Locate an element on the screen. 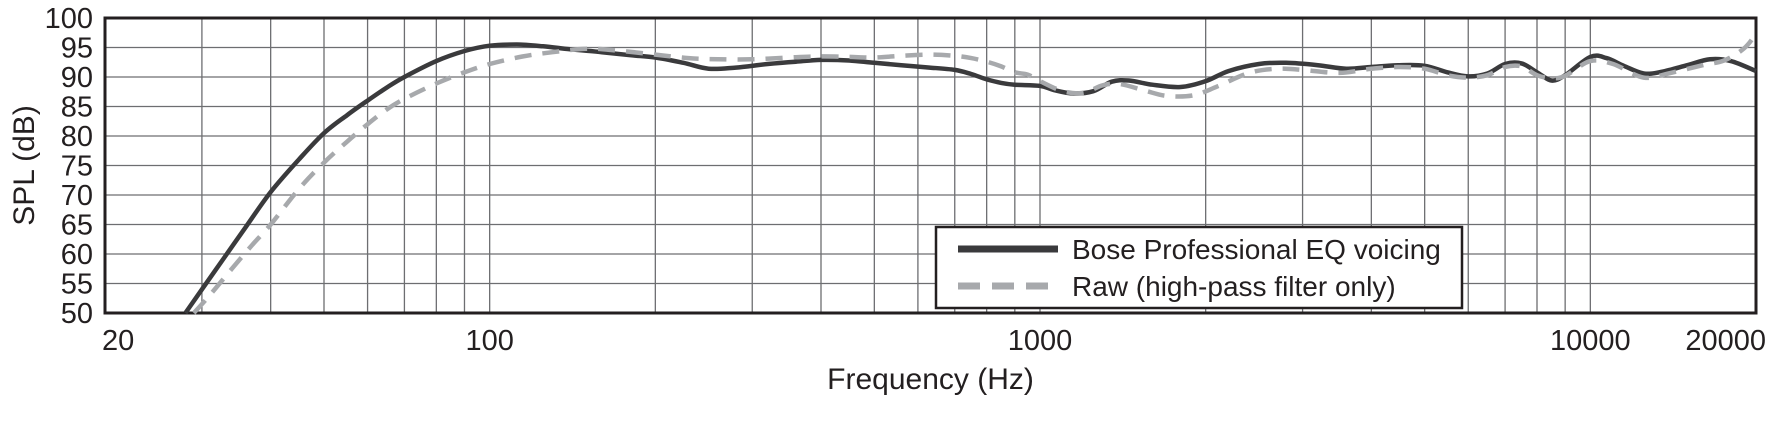 This screenshot has width=1768, height=448. y-tick-label: 70 is located at coordinates (77, 196).